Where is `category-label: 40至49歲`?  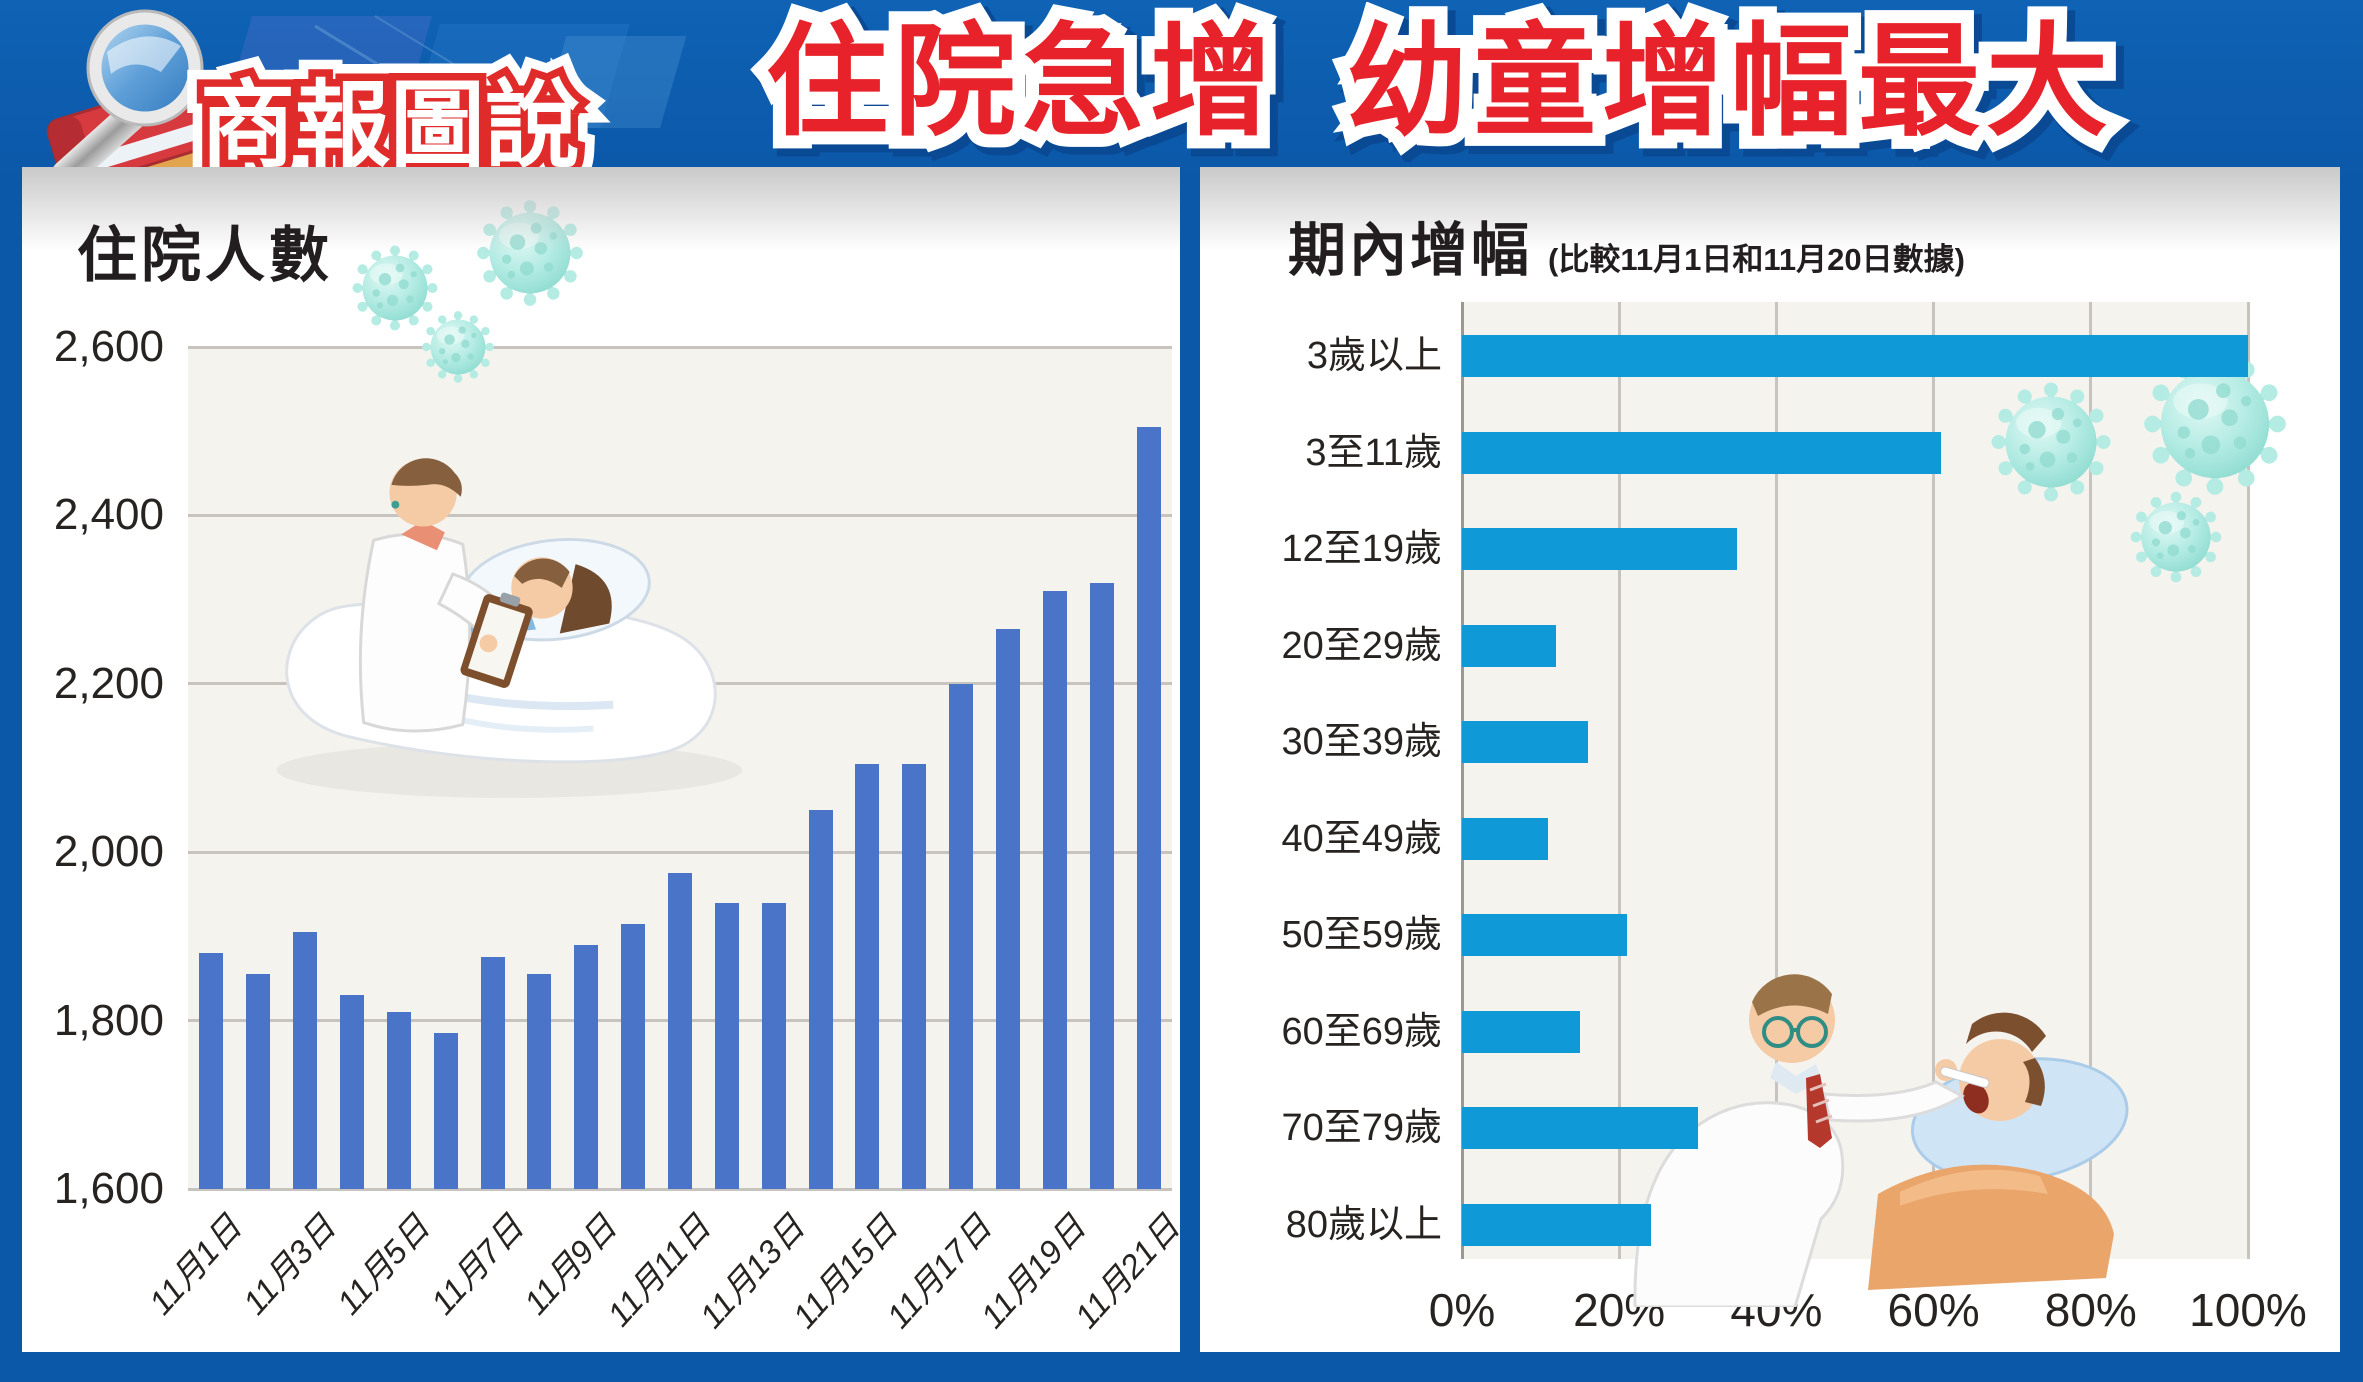
category-label: 40至49歲 is located at coordinates (1361, 838).